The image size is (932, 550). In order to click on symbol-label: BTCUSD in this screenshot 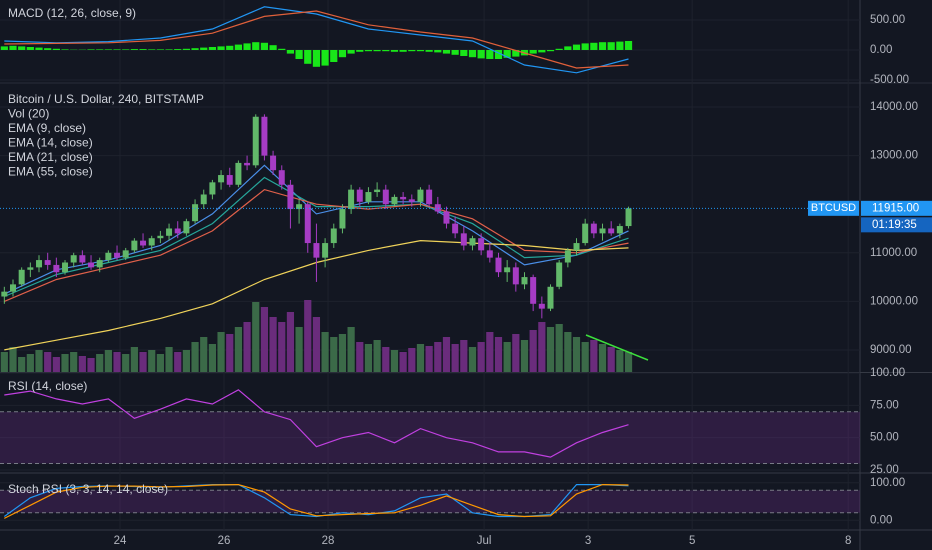, I will do `click(833, 208)`.